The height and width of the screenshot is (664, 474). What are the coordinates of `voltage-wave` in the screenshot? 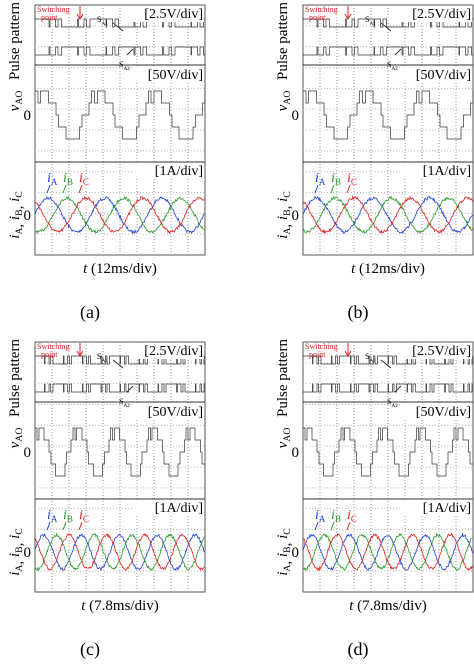 It's located at (120, 452).